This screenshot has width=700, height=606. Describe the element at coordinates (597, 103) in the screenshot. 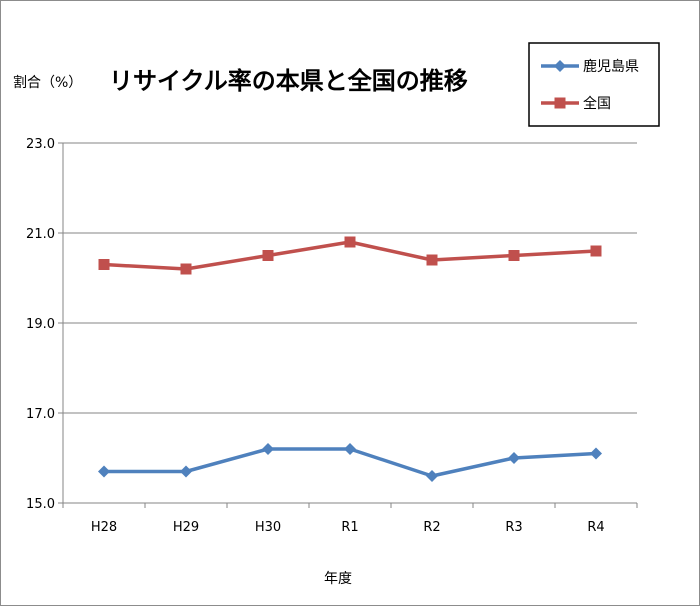

I see `legend-label: 全国` at that location.